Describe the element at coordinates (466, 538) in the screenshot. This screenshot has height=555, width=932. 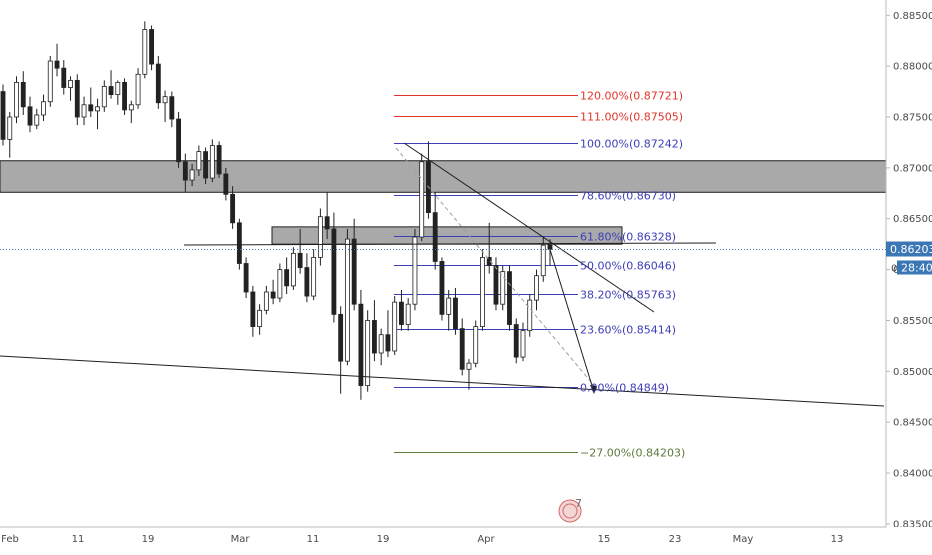
I see `time-axis: Feb 11 19 Mar 11 19 Apr 15 23 May 13` at that location.